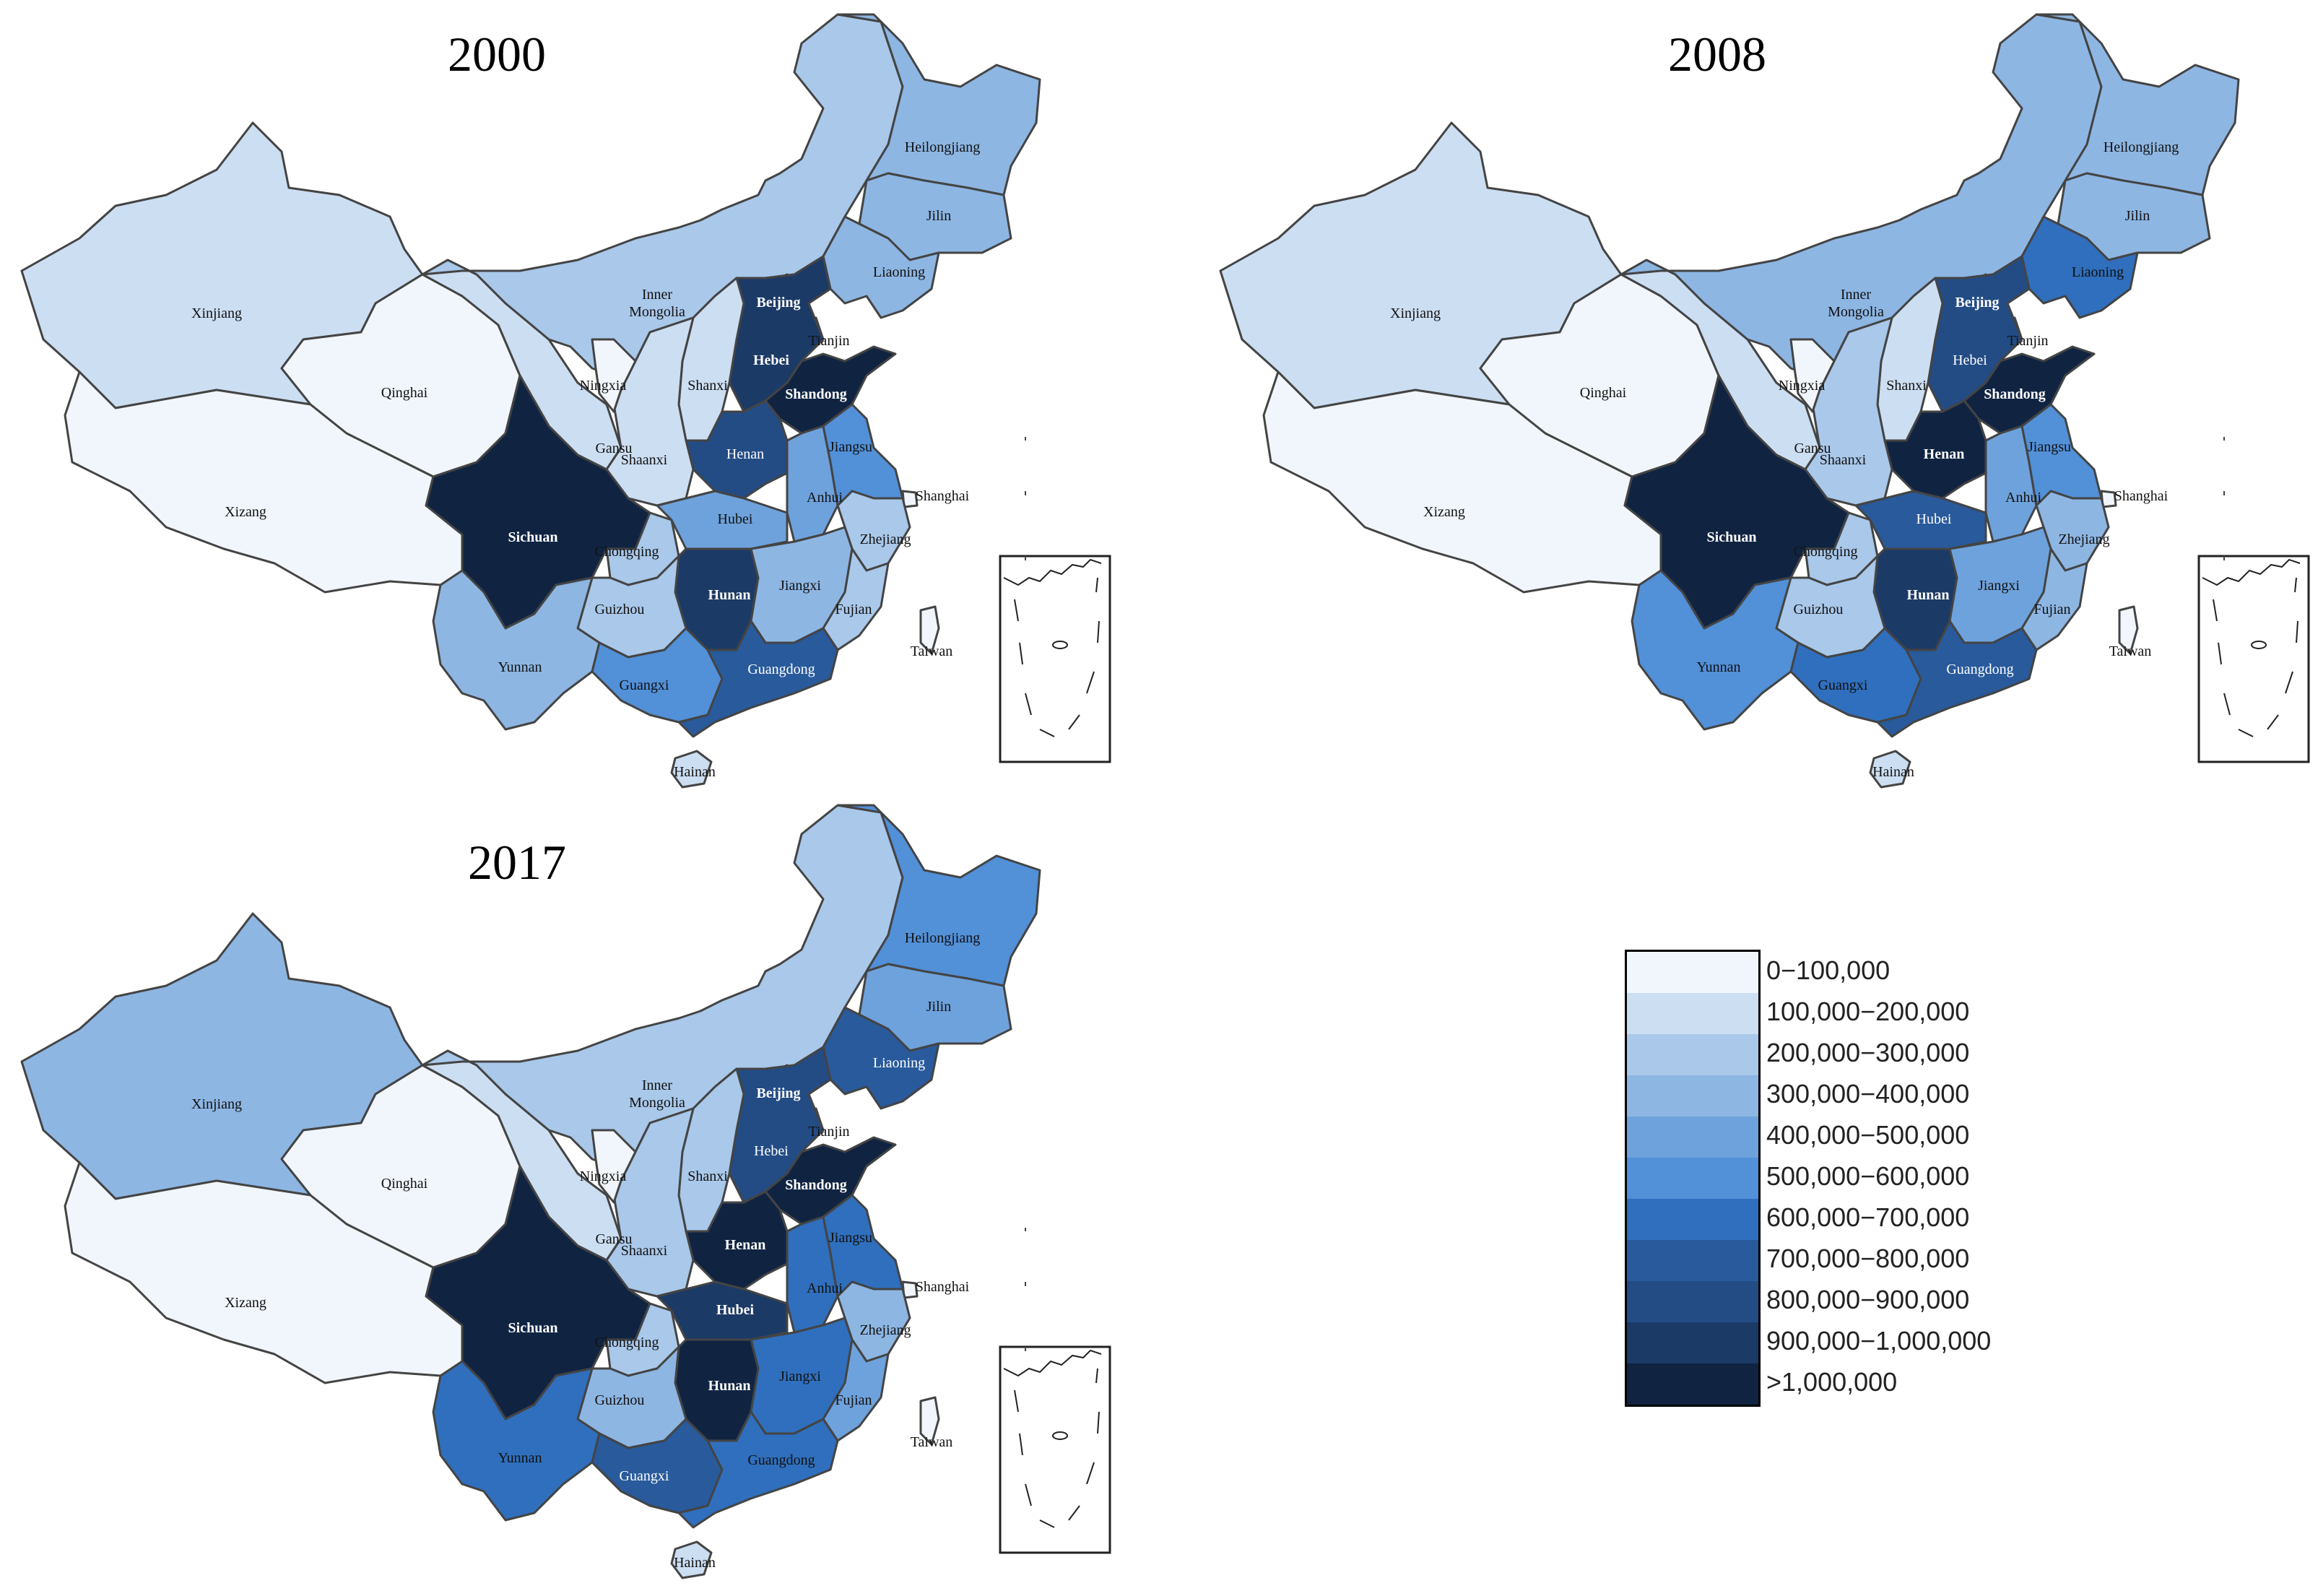 The width and height of the screenshot is (2318, 1596). Describe the element at coordinates (1832, 1382) in the screenshot. I see `legend-label: >1,000,000` at that location.